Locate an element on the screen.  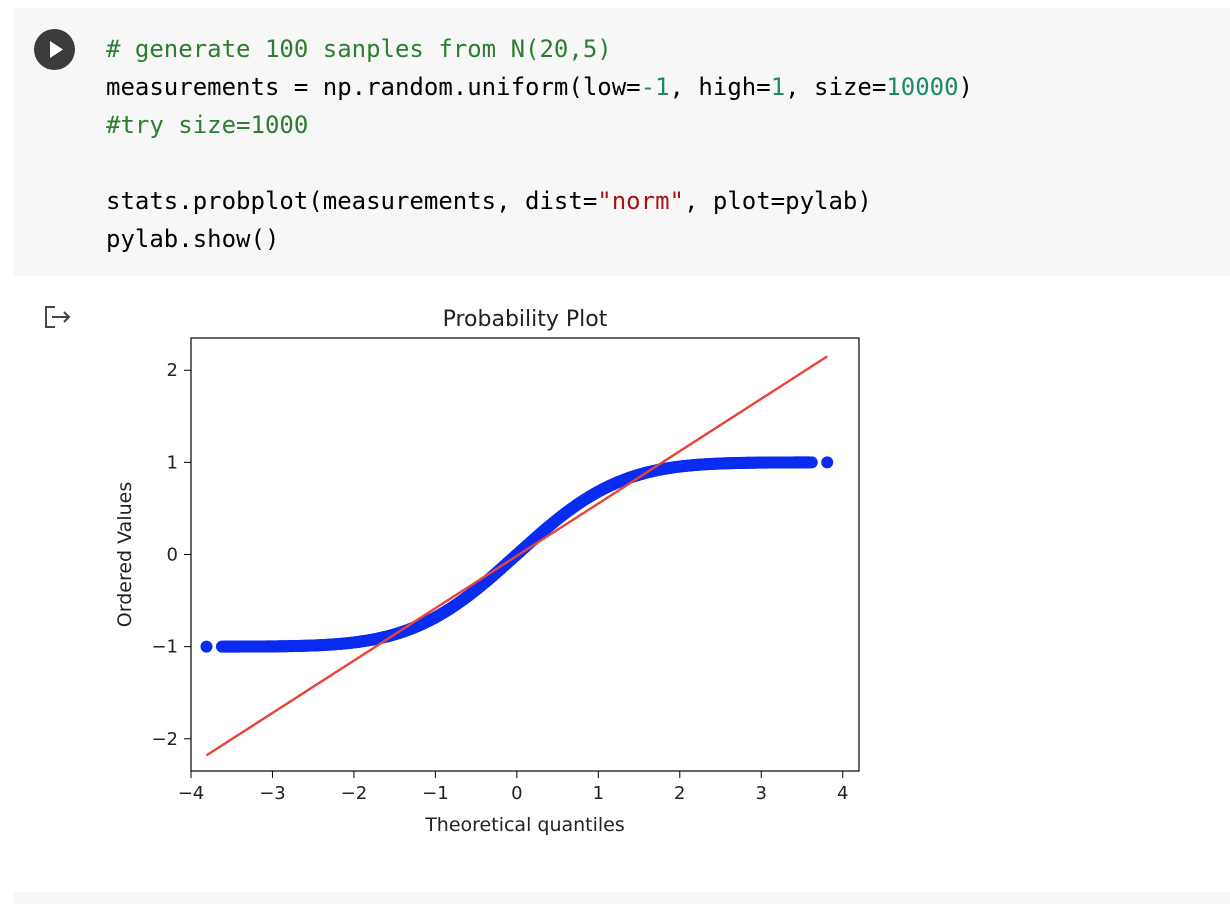
code-token: -1 is located at coordinates (655, 87).